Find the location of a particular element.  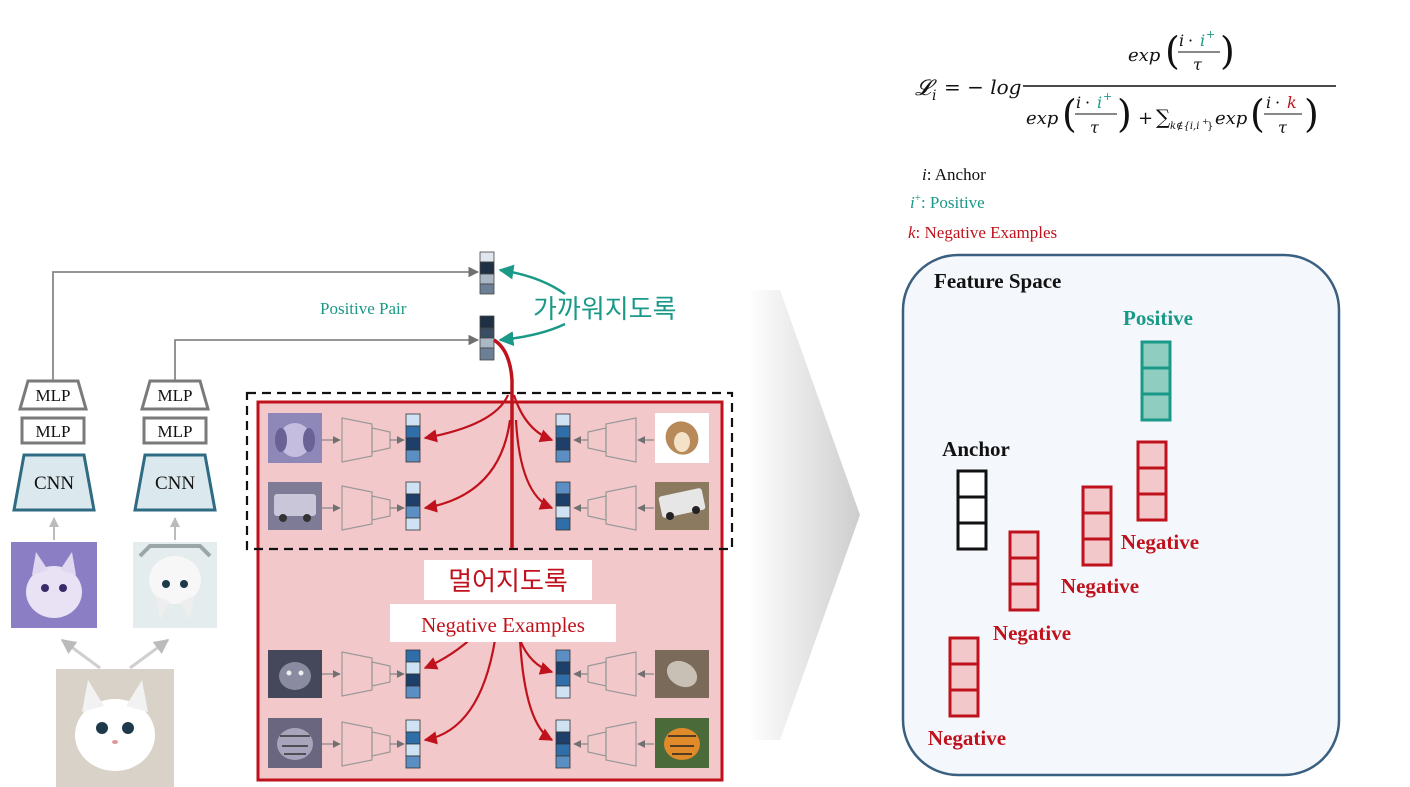

pull-arrow-bottom is located at coordinates (532, 334).